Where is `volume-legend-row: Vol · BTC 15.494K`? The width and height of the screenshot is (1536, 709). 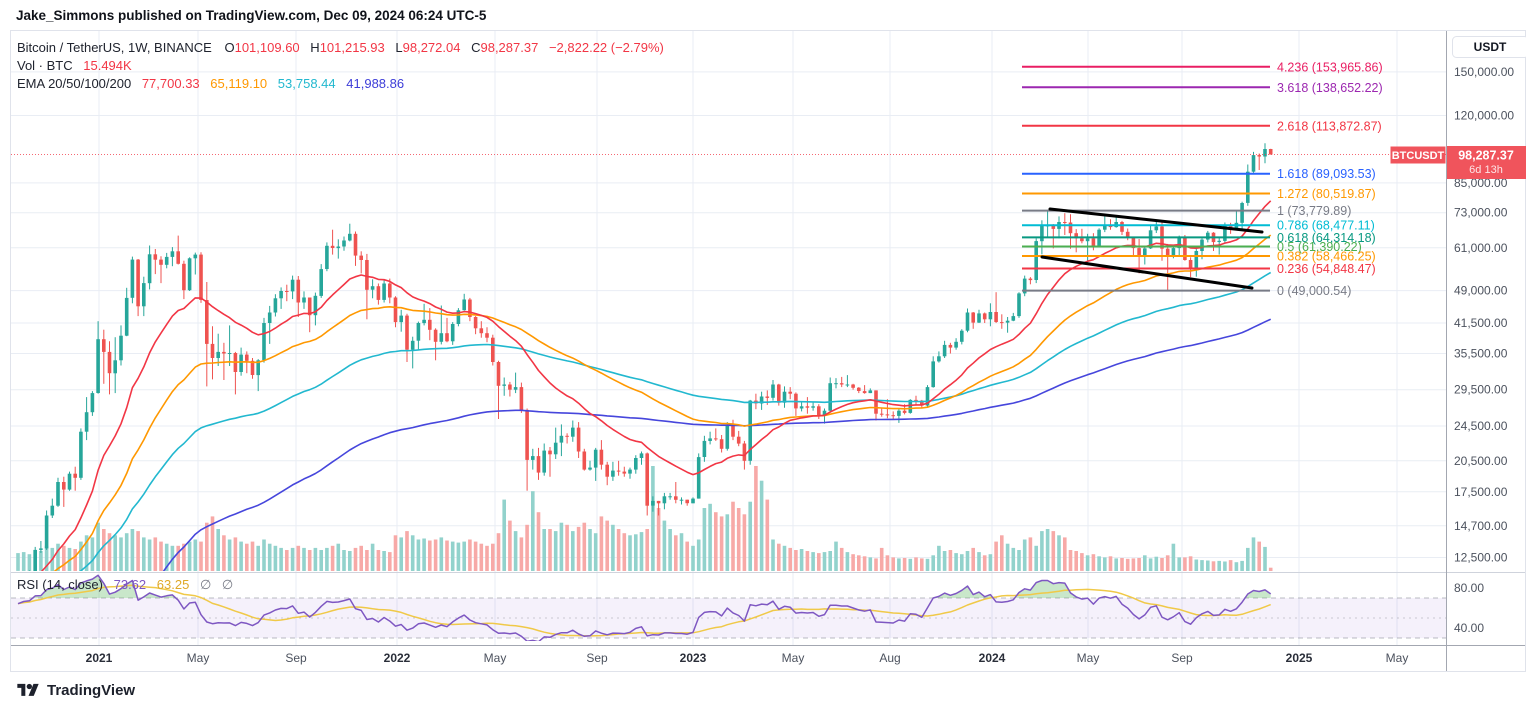 volume-legend-row: Vol · BTC 15.494K is located at coordinates (344, 66).